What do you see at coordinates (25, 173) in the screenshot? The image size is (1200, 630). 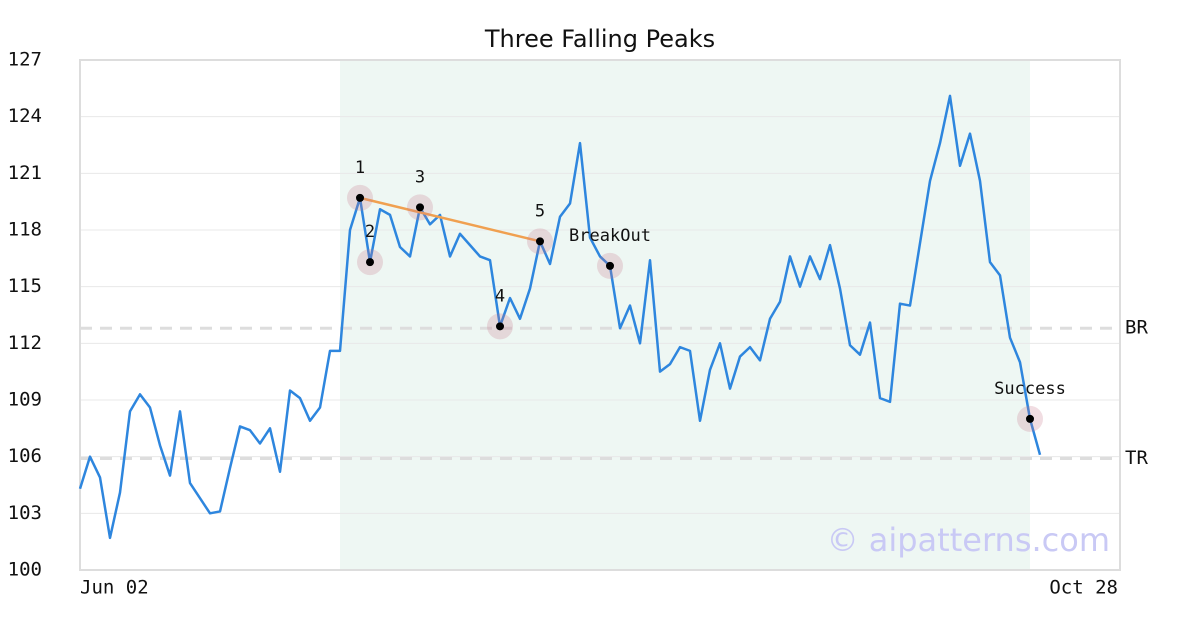 I see `y-tick-label: 121` at bounding box center [25, 173].